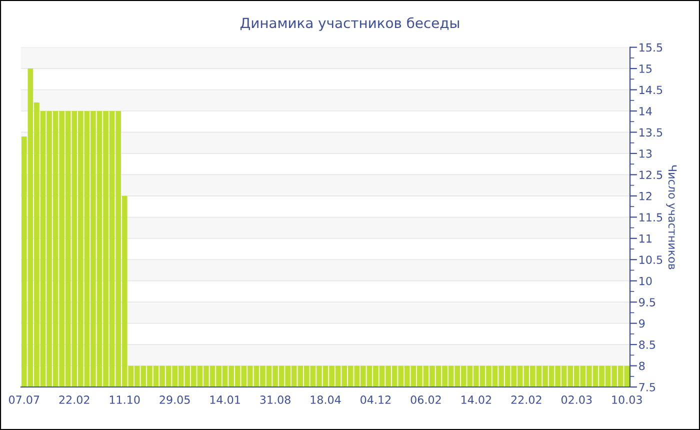 The height and width of the screenshot is (430, 700). What do you see at coordinates (647, 302) in the screenshot?
I see `y-tick-label: 9.5` at bounding box center [647, 302].